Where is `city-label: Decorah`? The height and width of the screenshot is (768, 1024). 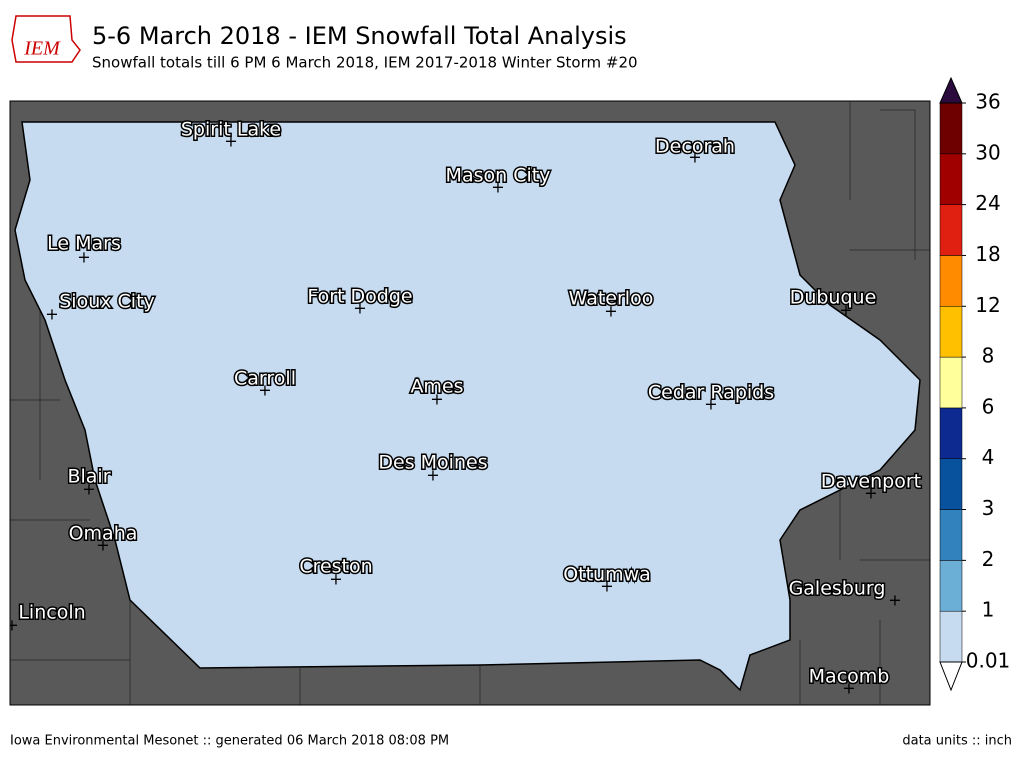 city-label: Decorah is located at coordinates (695, 147).